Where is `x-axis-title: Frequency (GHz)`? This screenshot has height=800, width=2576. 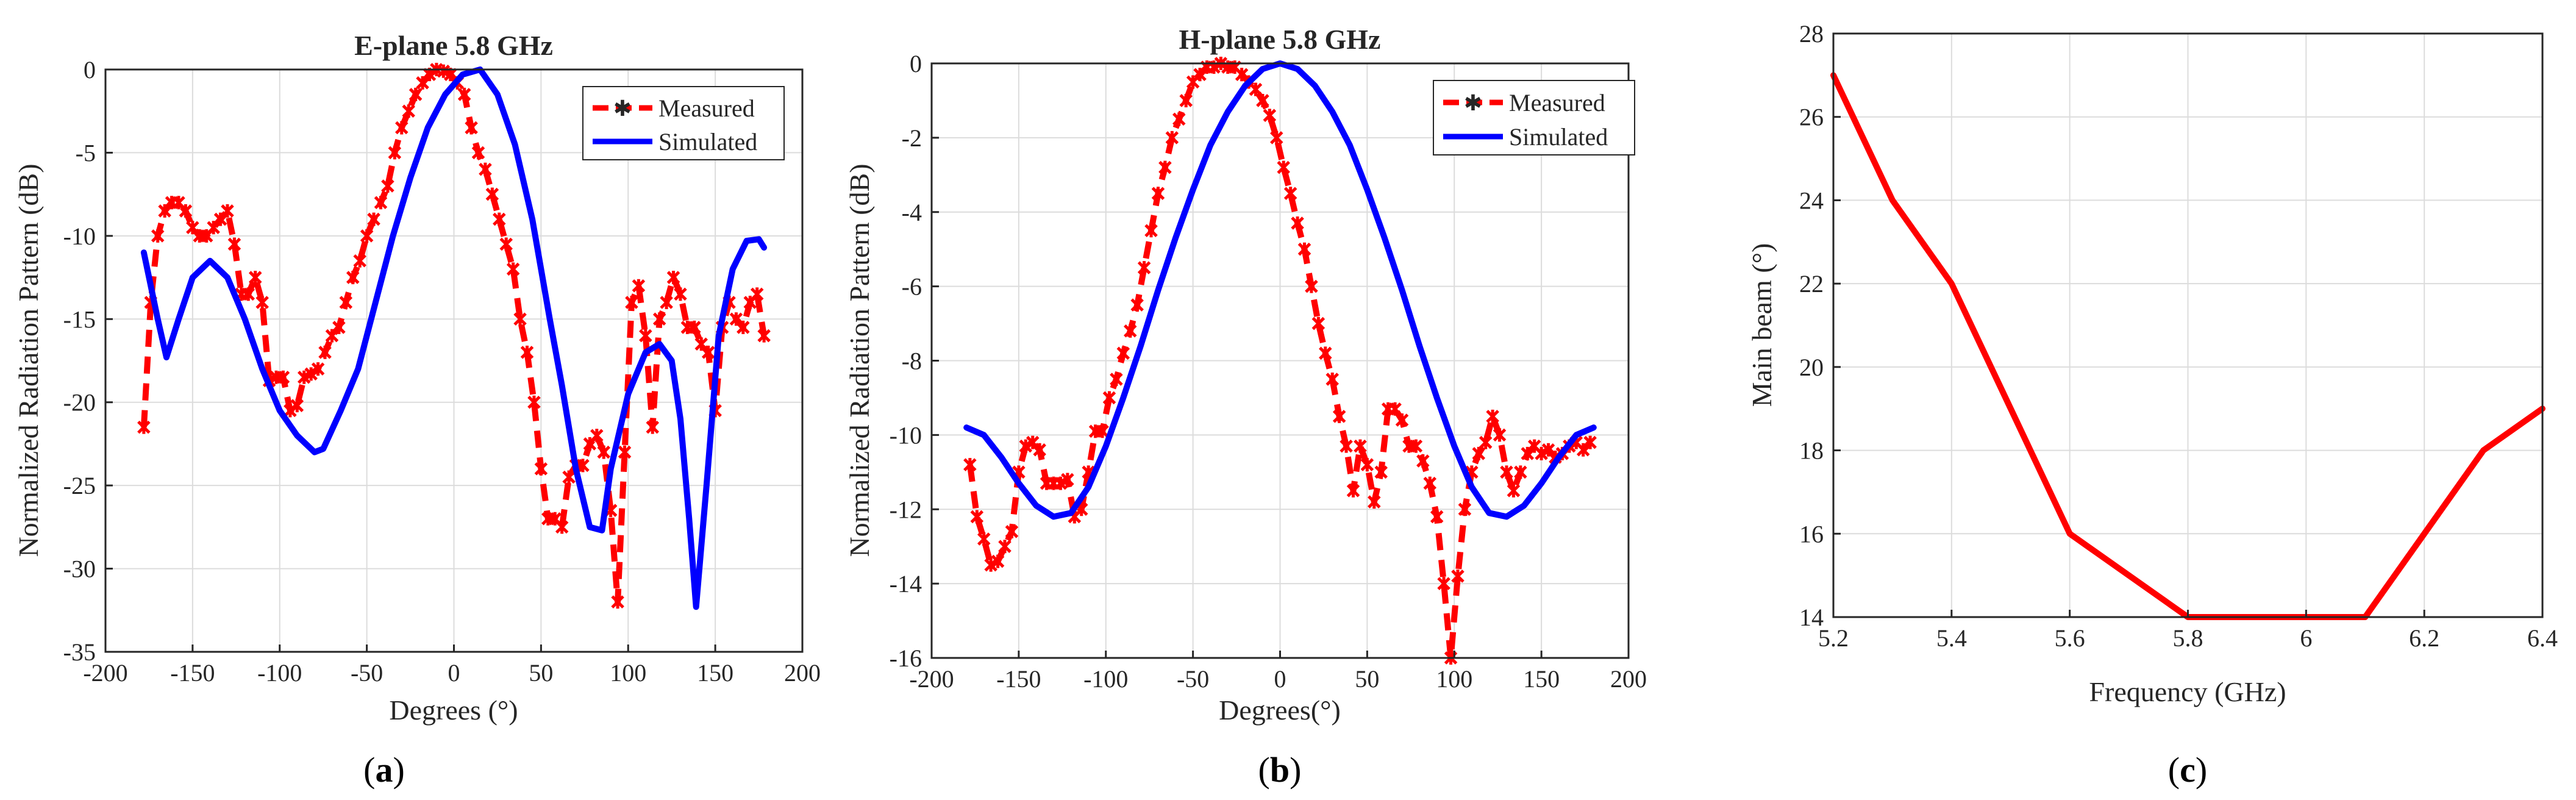 x-axis-title: Frequency (GHz) is located at coordinates (2187, 691).